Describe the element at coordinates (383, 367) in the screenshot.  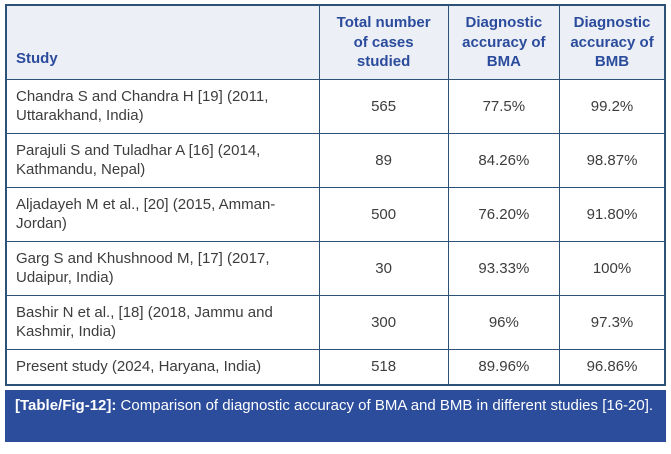
I see `cases-cell: 518` at that location.